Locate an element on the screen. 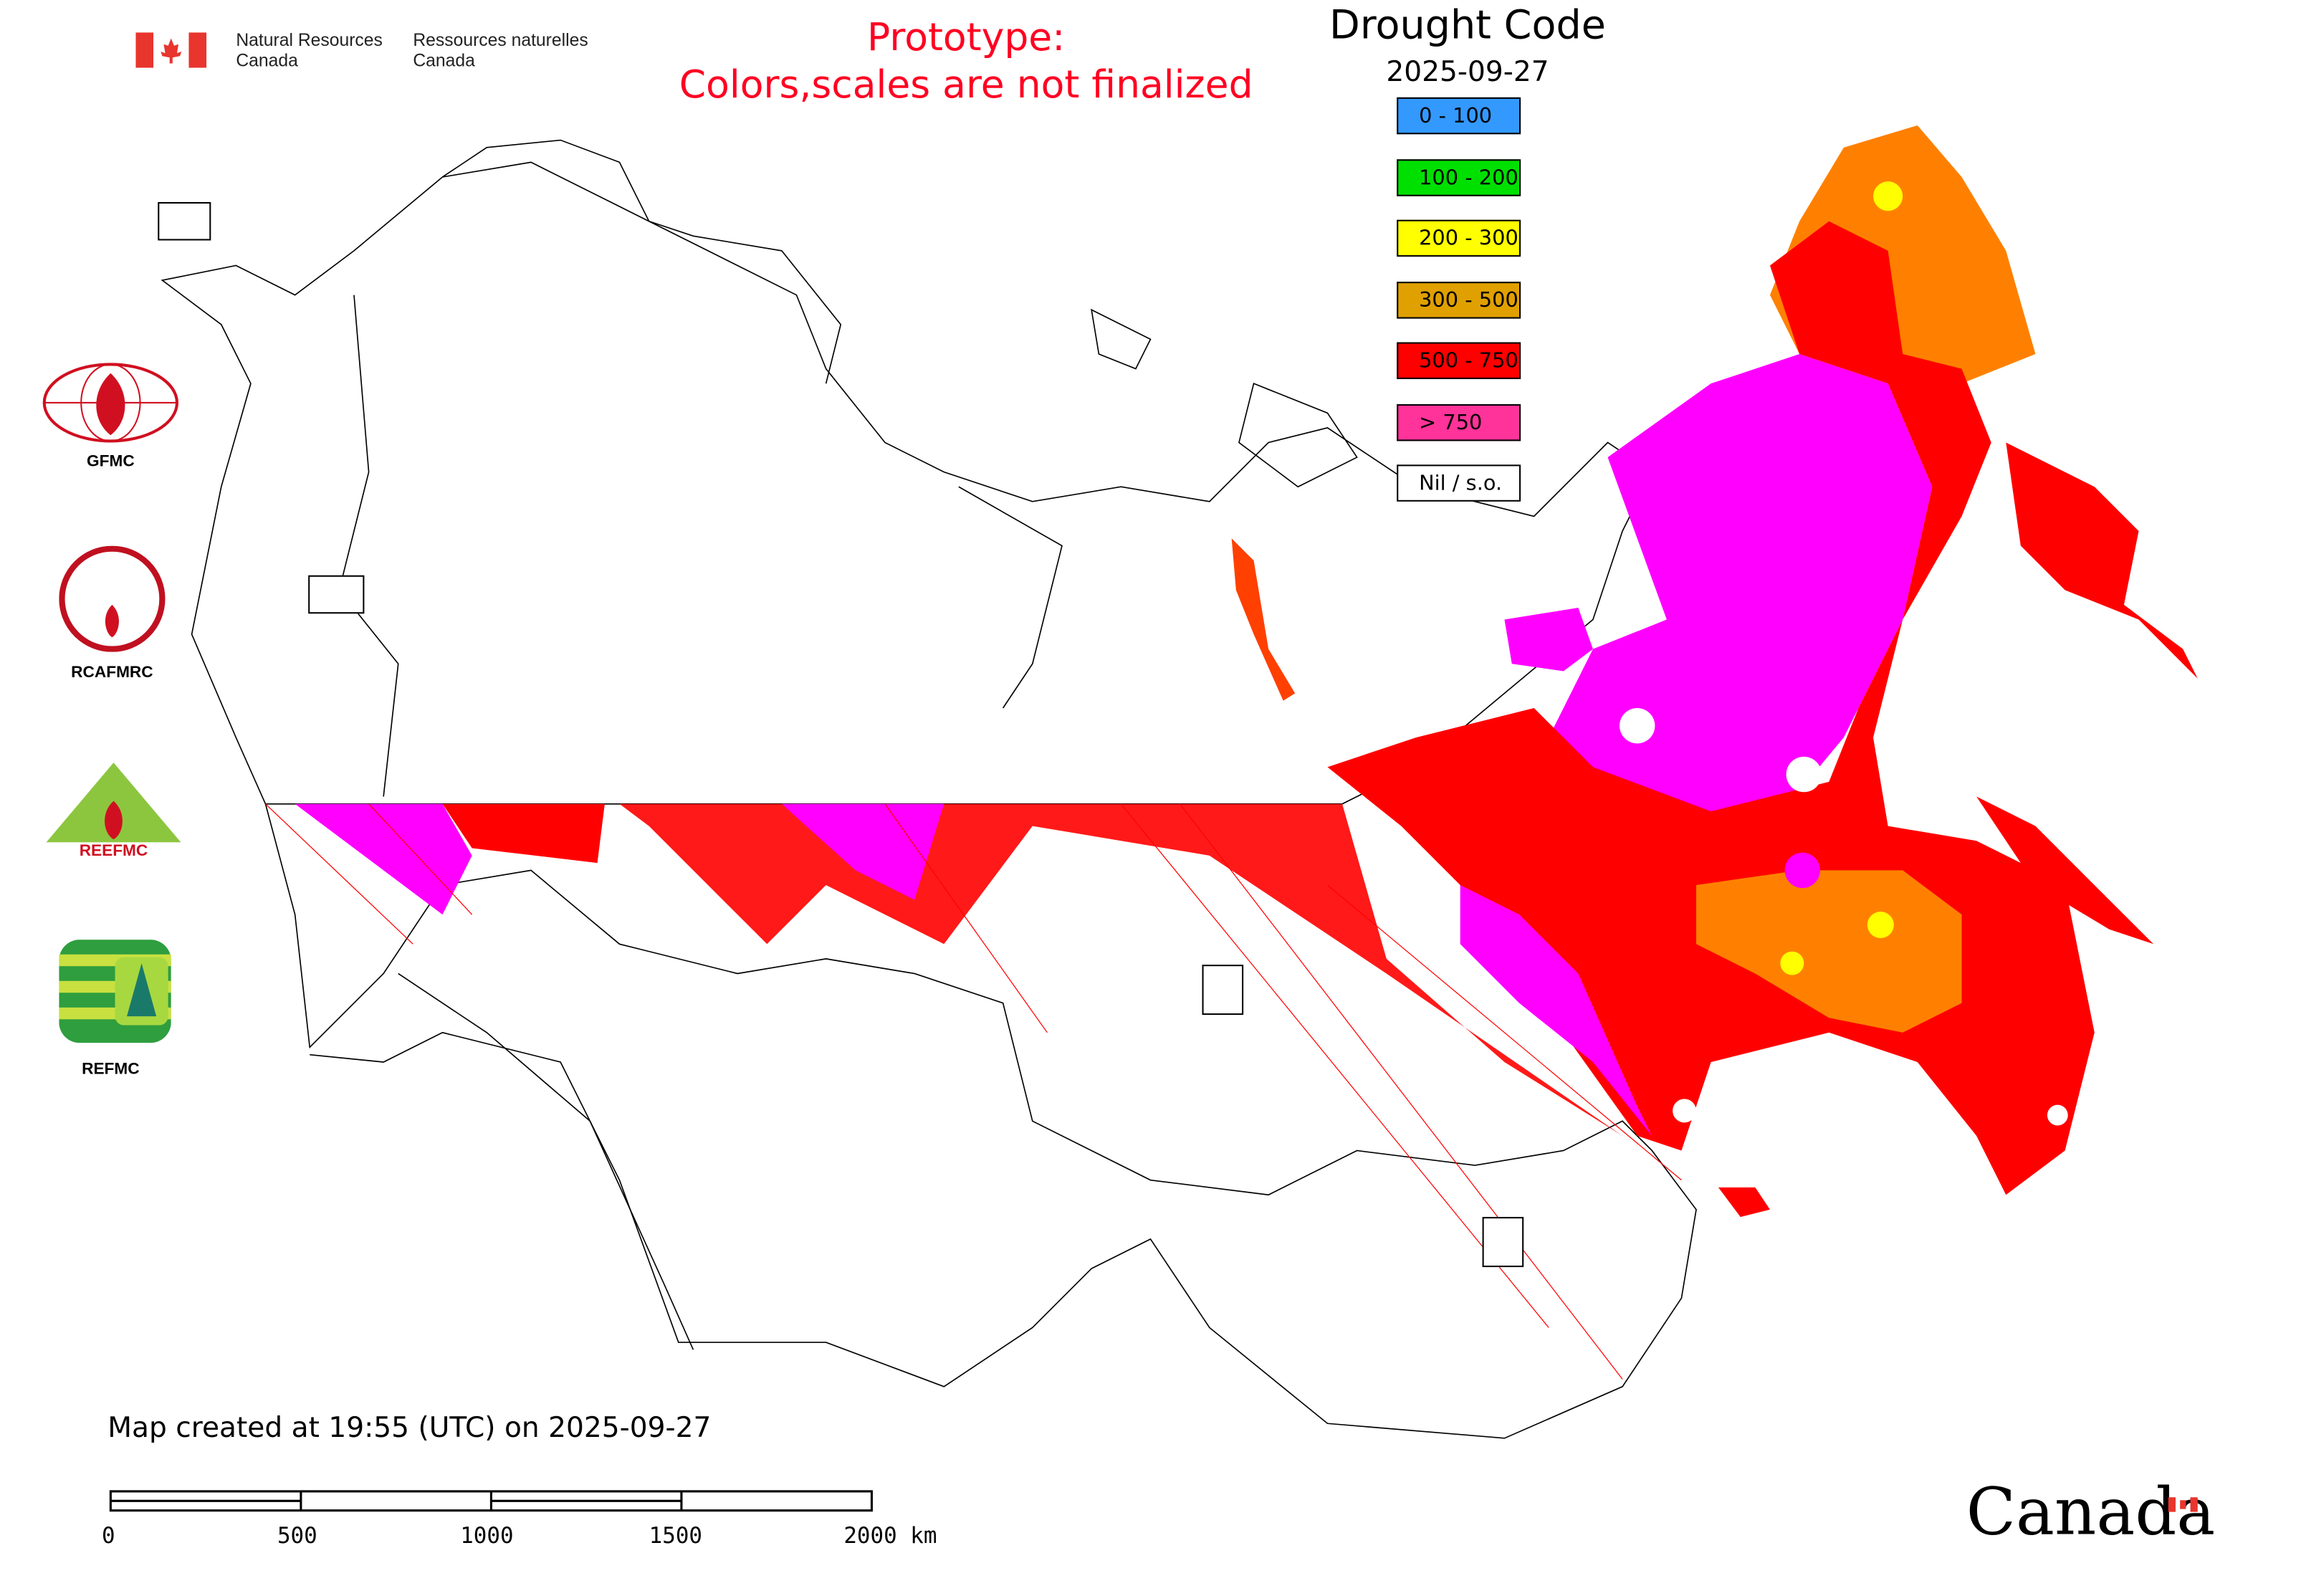  reefmc-marker-icon is located at coordinates (336, 594).